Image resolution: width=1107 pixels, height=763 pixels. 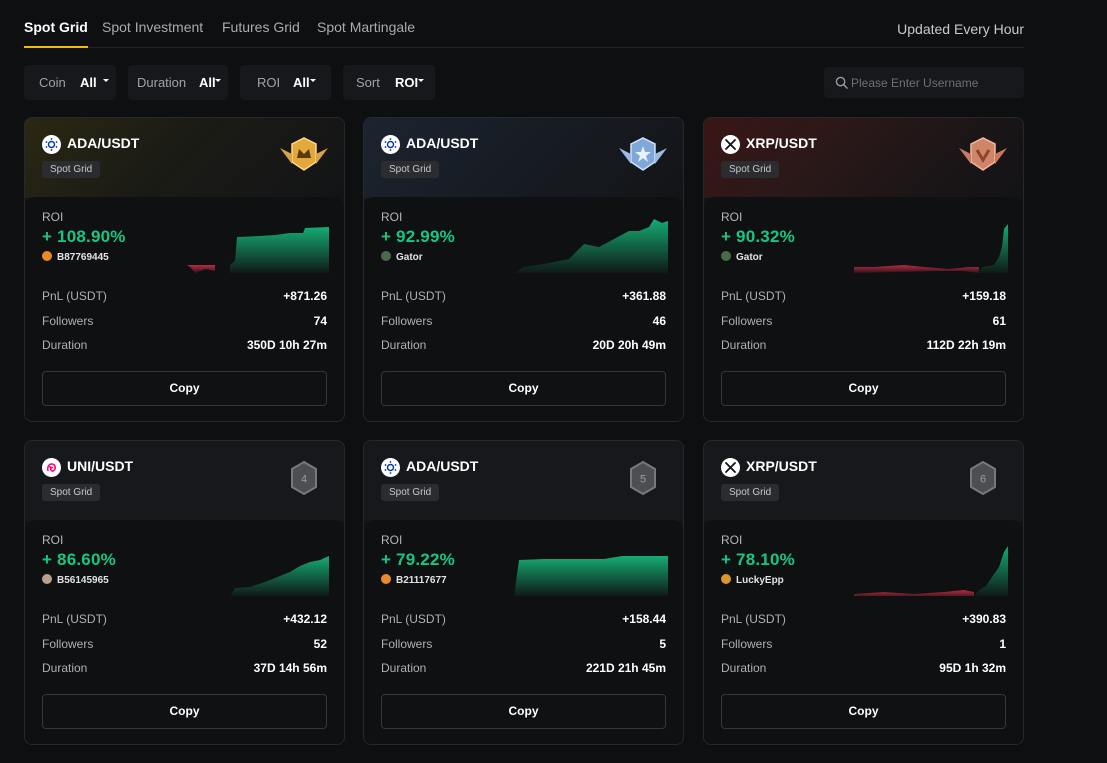 What do you see at coordinates (781, 143) in the screenshot?
I see `trading-pair: XRP/USDT` at bounding box center [781, 143].